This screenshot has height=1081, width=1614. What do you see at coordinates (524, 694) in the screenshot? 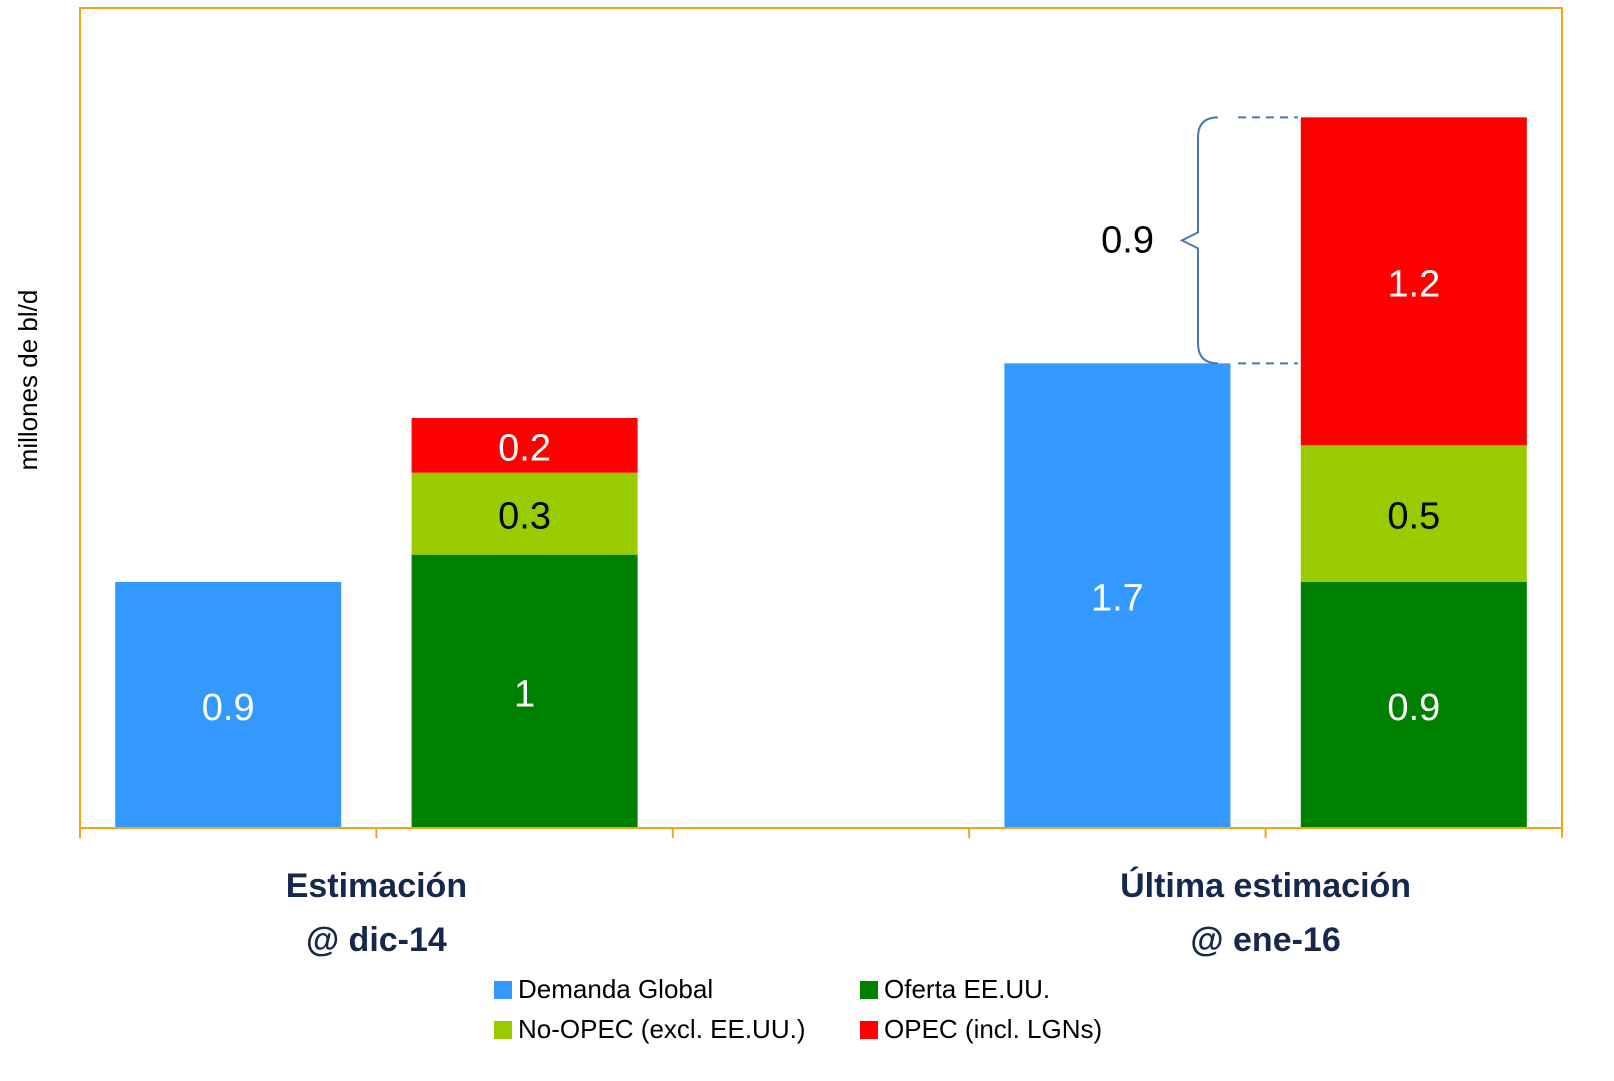
I see `data-label: 1` at bounding box center [524, 694].